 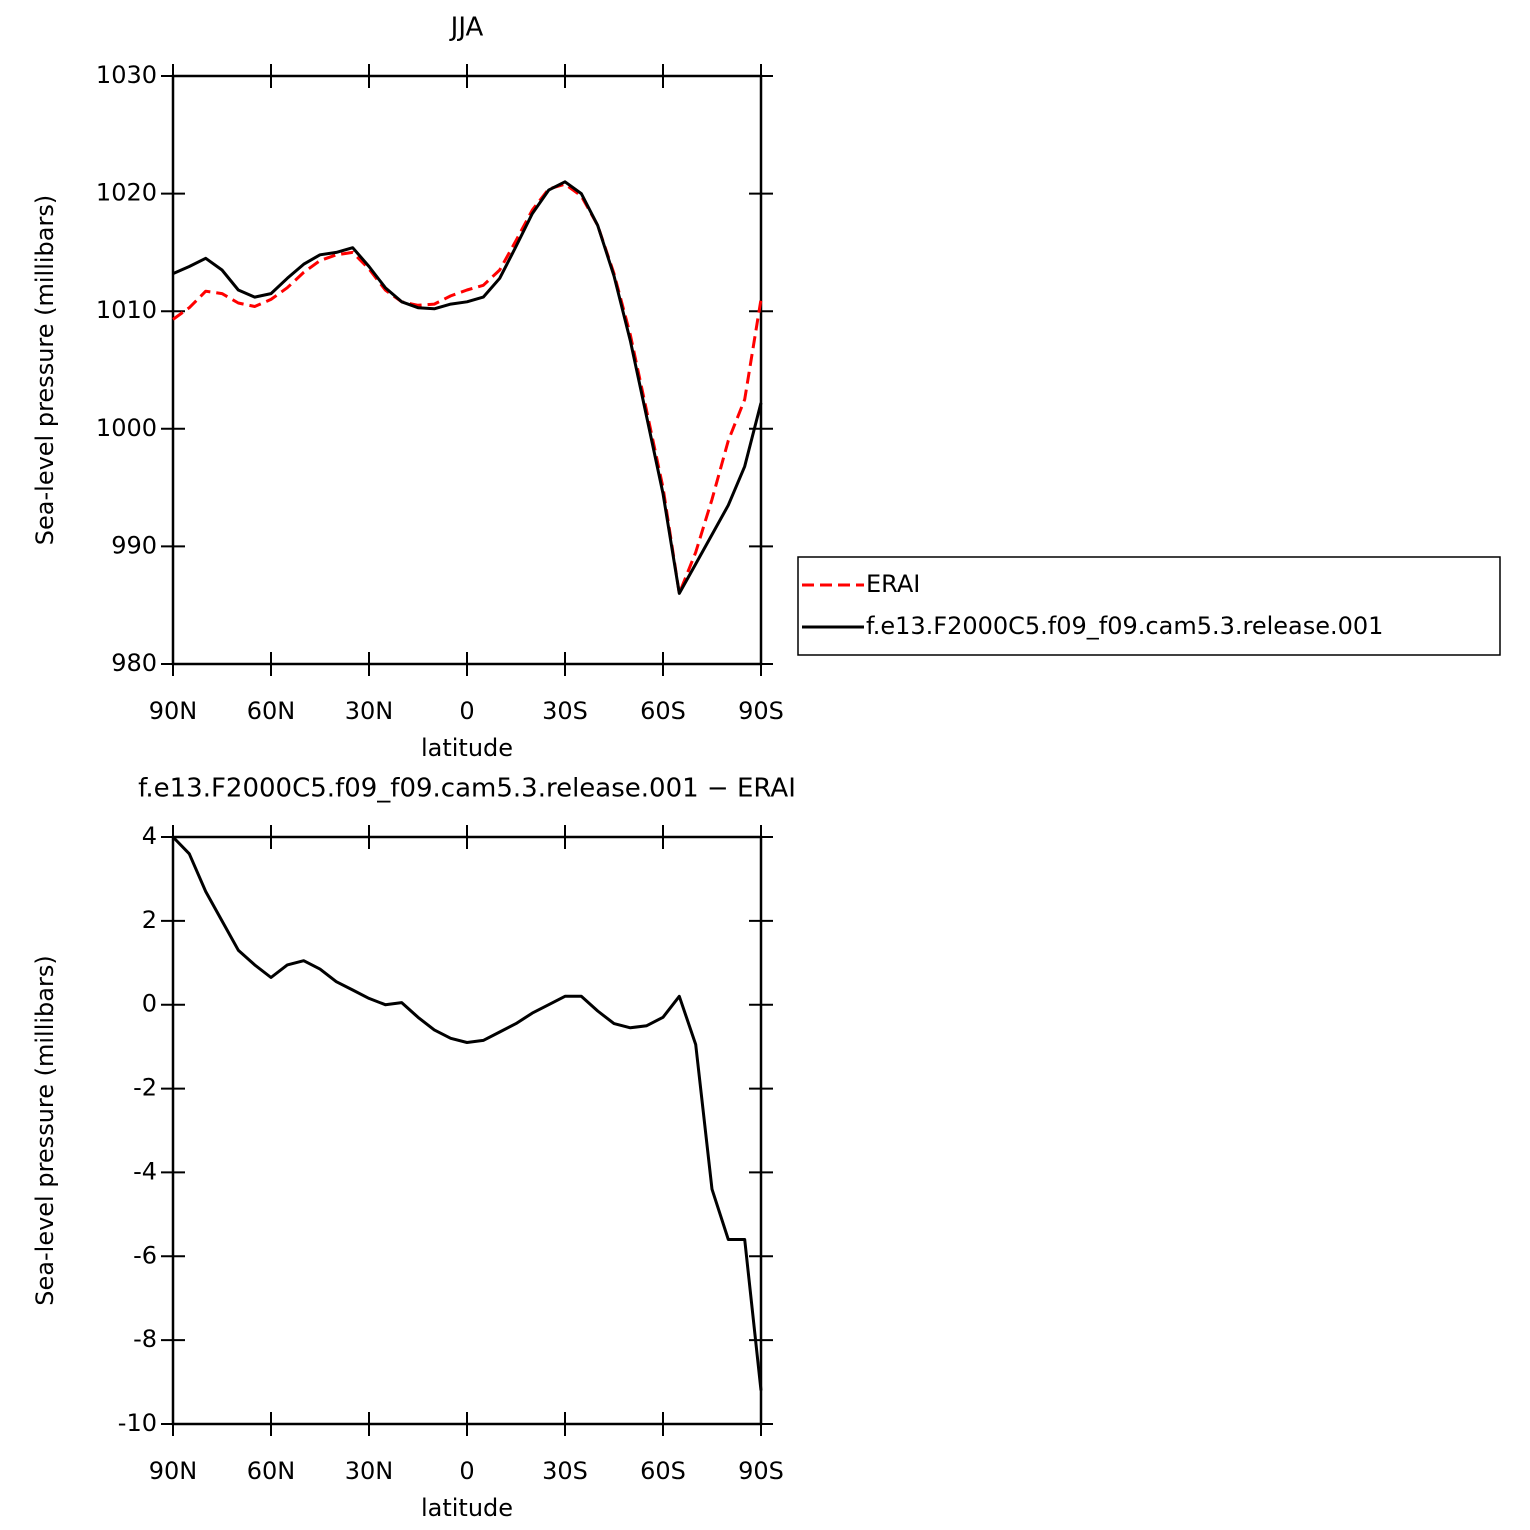 What do you see at coordinates (145, 1171) in the screenshot?
I see `y-tick-label: -4` at bounding box center [145, 1171].